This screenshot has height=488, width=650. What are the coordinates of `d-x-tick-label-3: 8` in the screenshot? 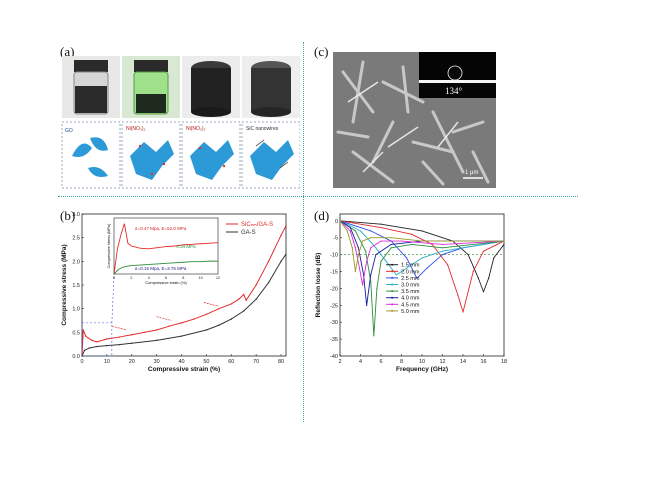 It's located at (401, 362).